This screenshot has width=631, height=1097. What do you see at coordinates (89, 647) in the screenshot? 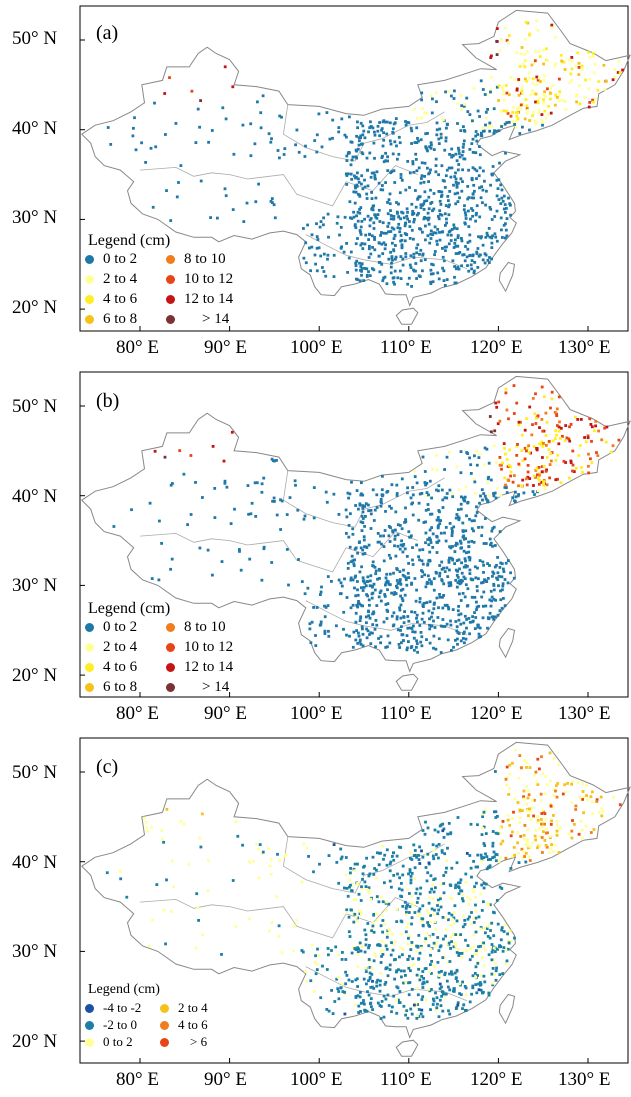
I see `legend-swatch` at bounding box center [89, 647].